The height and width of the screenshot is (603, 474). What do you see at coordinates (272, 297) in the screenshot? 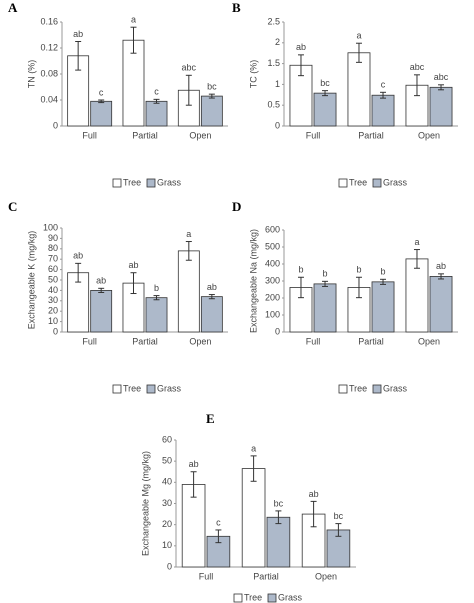
I see `y-tick-label: 200` at bounding box center [272, 297].